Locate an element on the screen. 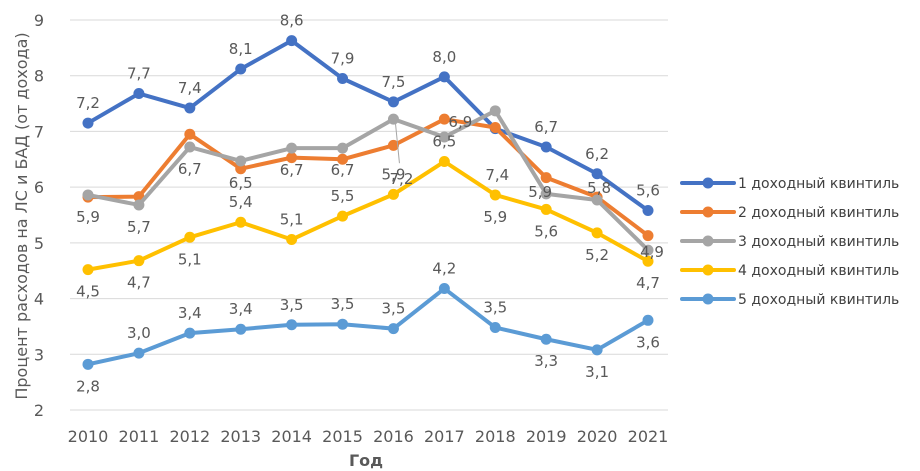 The width and height of the screenshot is (920, 471). legend-label: 3 доходный квинтиль is located at coordinates (818, 242).